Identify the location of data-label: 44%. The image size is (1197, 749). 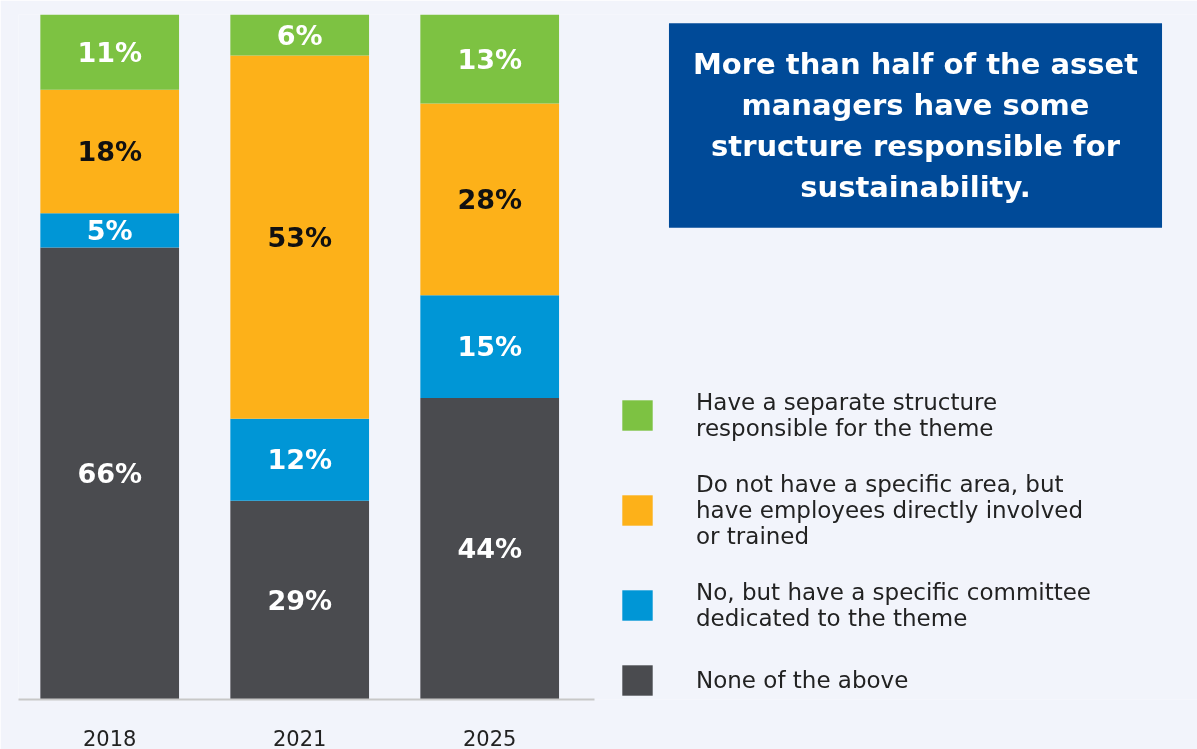
(490, 549).